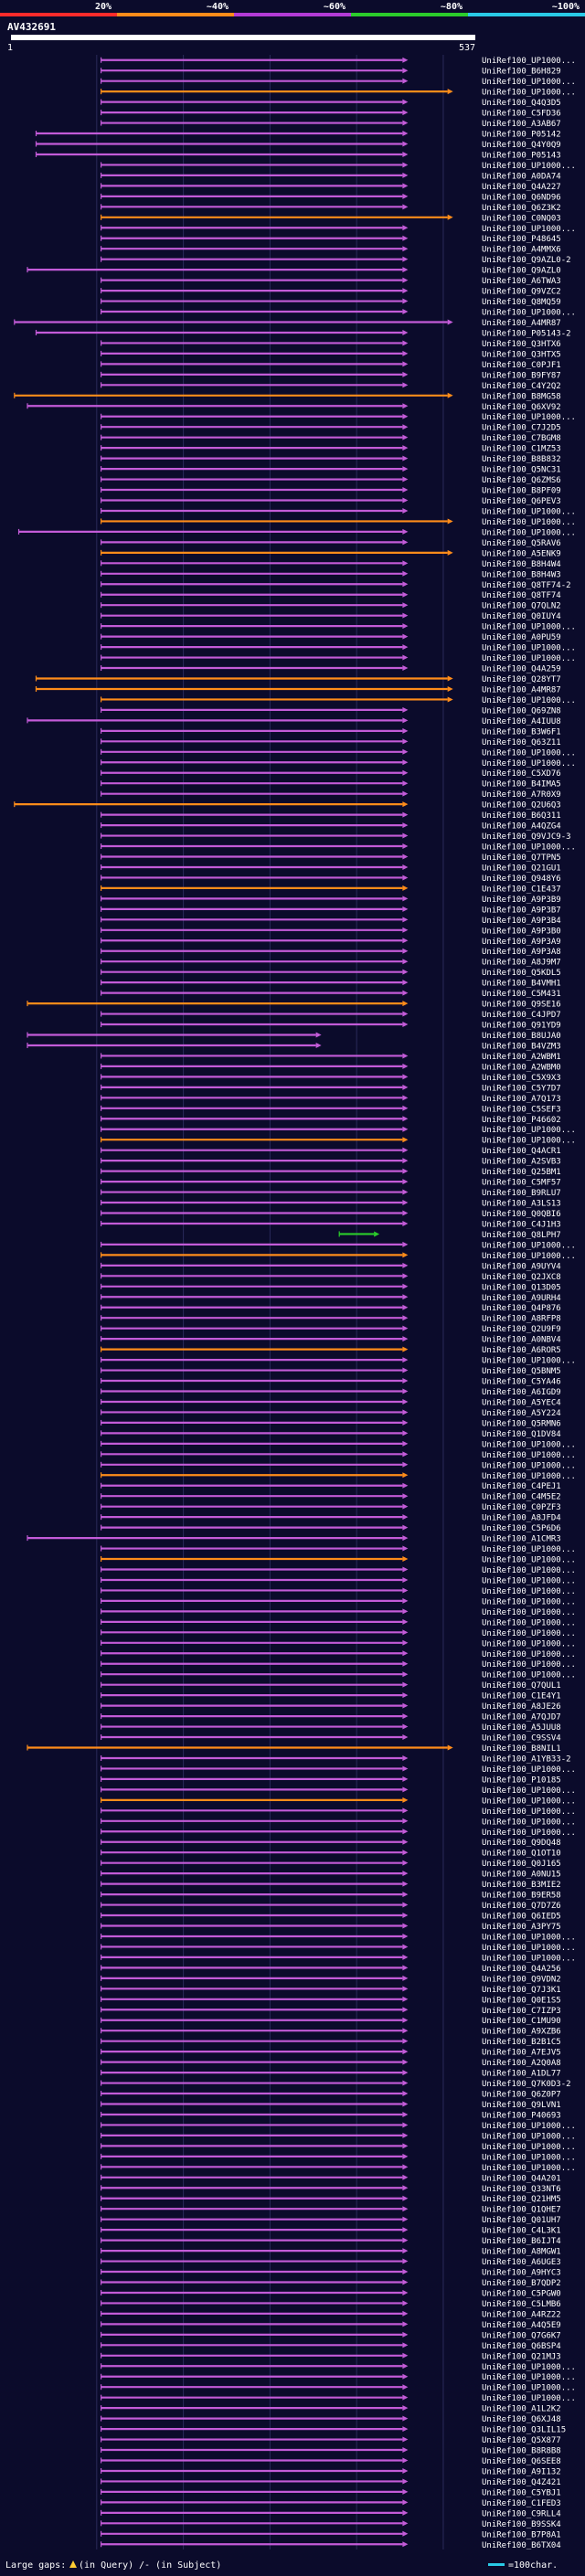 The width and height of the screenshot is (585, 2576). I want to click on row-label: UniRef100_A0DA74, so click(521, 176).